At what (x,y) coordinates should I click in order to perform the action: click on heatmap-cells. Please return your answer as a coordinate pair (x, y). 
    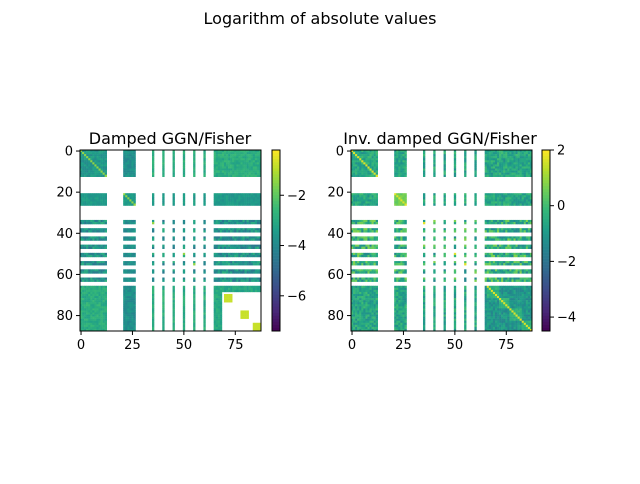
    Looking at the image, I should click on (441, 240).